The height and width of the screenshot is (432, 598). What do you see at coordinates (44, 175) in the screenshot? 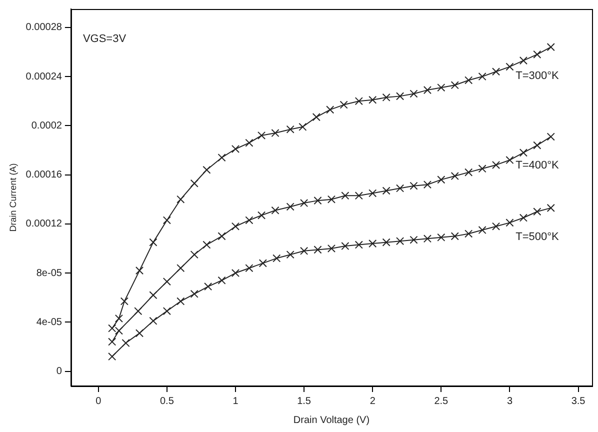
I see `y-tick-label: 0.00016` at bounding box center [44, 175].